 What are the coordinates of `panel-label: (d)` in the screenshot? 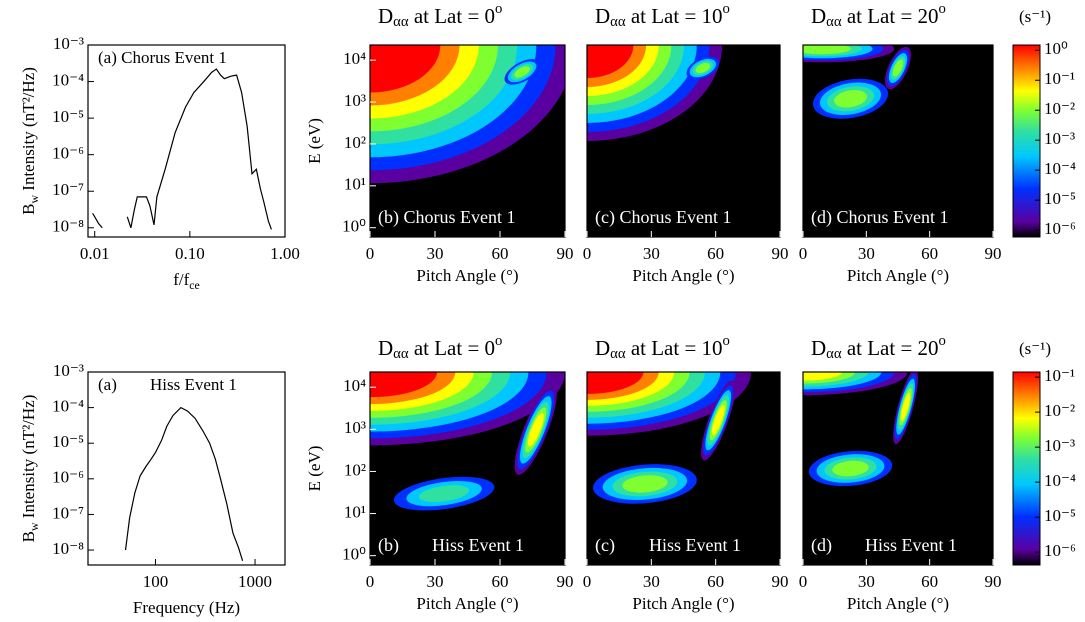 It's located at (821, 545).